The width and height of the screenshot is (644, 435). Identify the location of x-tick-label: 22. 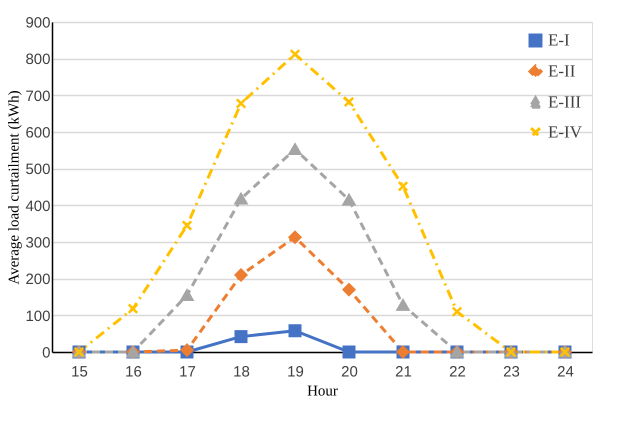
(457, 372).